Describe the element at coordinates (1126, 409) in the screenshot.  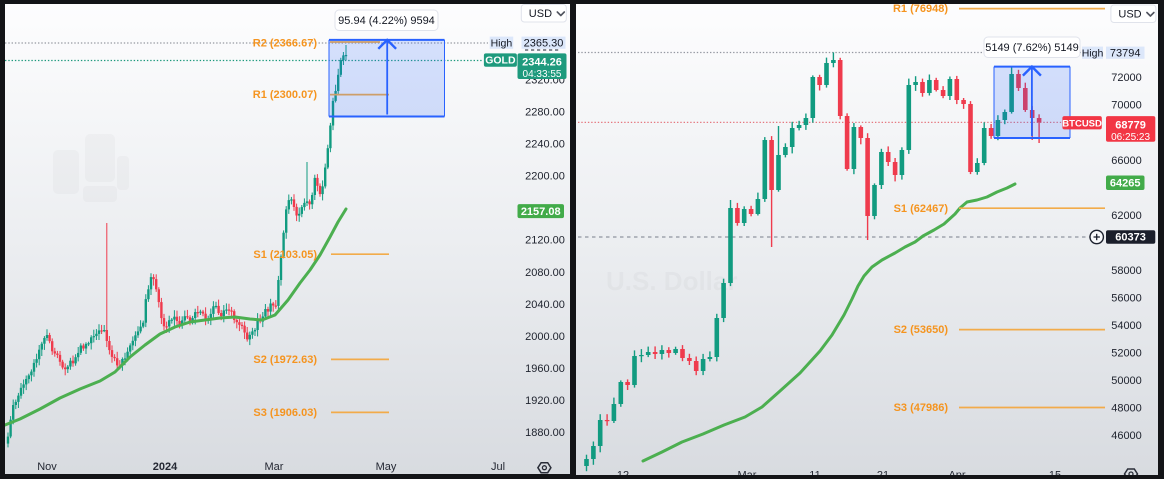
I see `svg-text: 48000` at that location.